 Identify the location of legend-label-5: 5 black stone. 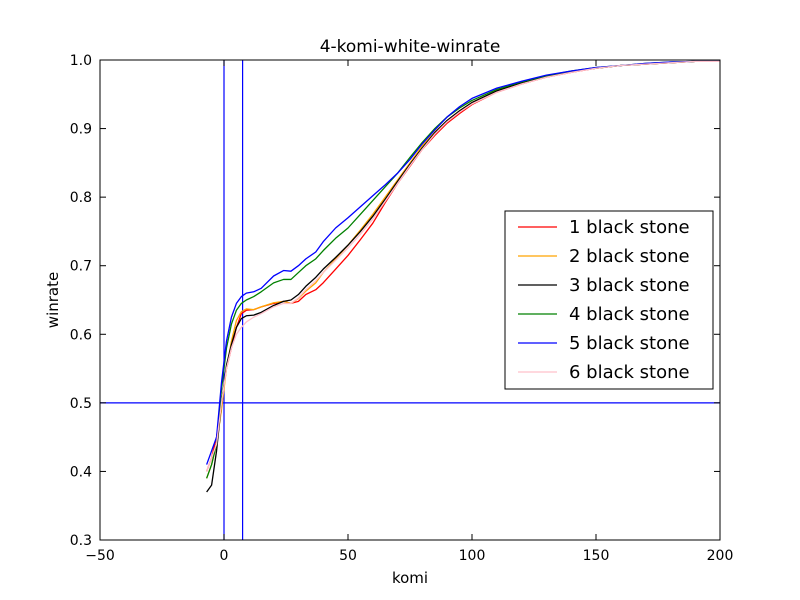
(629, 343).